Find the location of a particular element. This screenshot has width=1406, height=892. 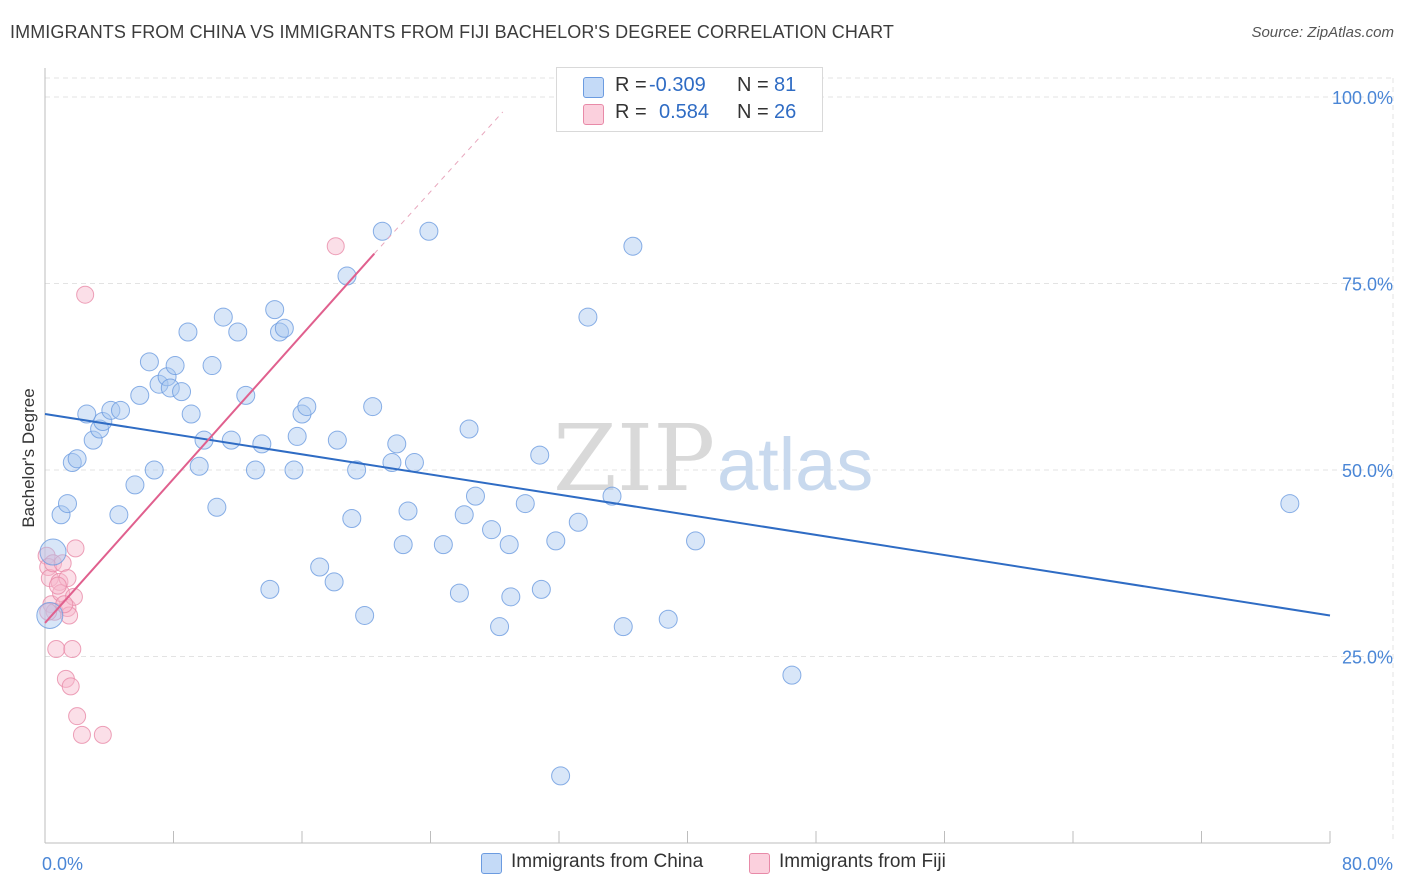

legend-swatch-fiji is located at coordinates (593, 114).